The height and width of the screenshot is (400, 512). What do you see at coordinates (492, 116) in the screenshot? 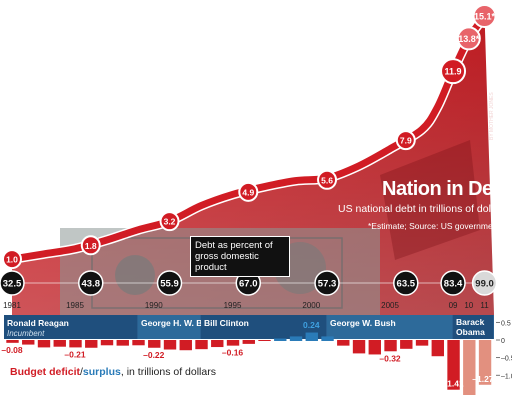
I see `source-credit: BY MOTHER JONES` at bounding box center [492, 116].